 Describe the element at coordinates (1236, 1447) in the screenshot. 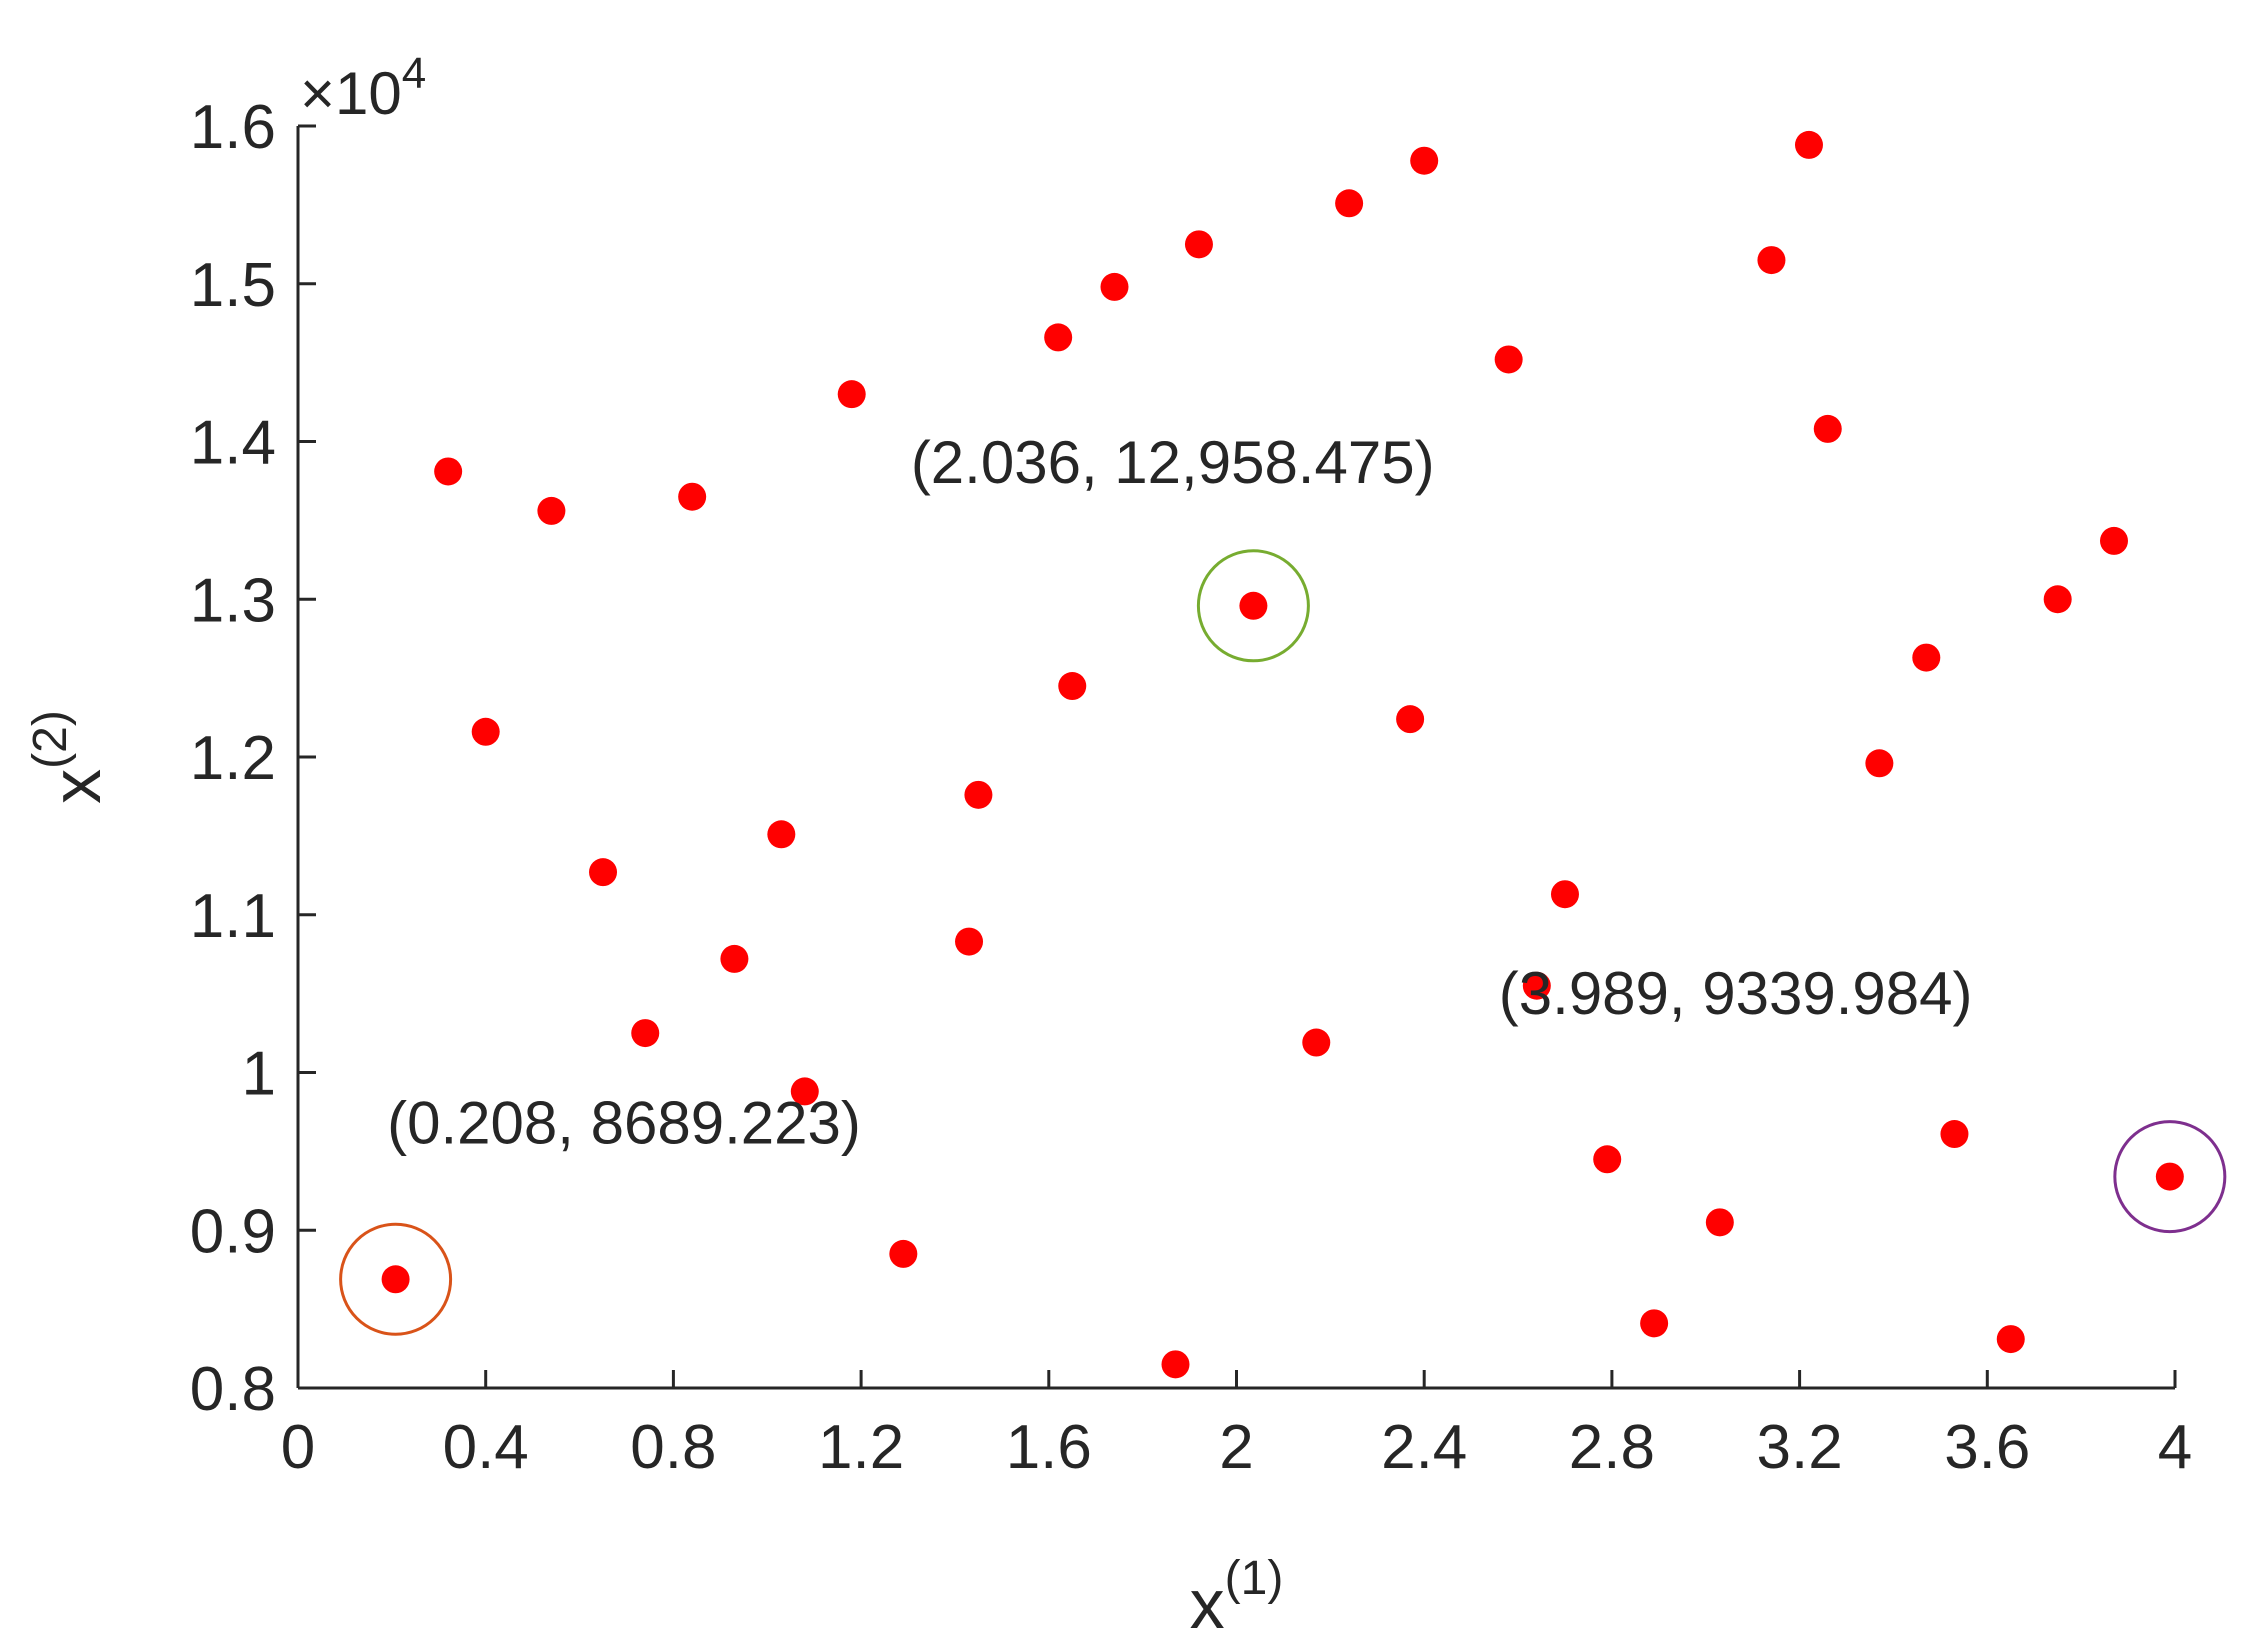

I see `x-tick-label: 2` at that location.